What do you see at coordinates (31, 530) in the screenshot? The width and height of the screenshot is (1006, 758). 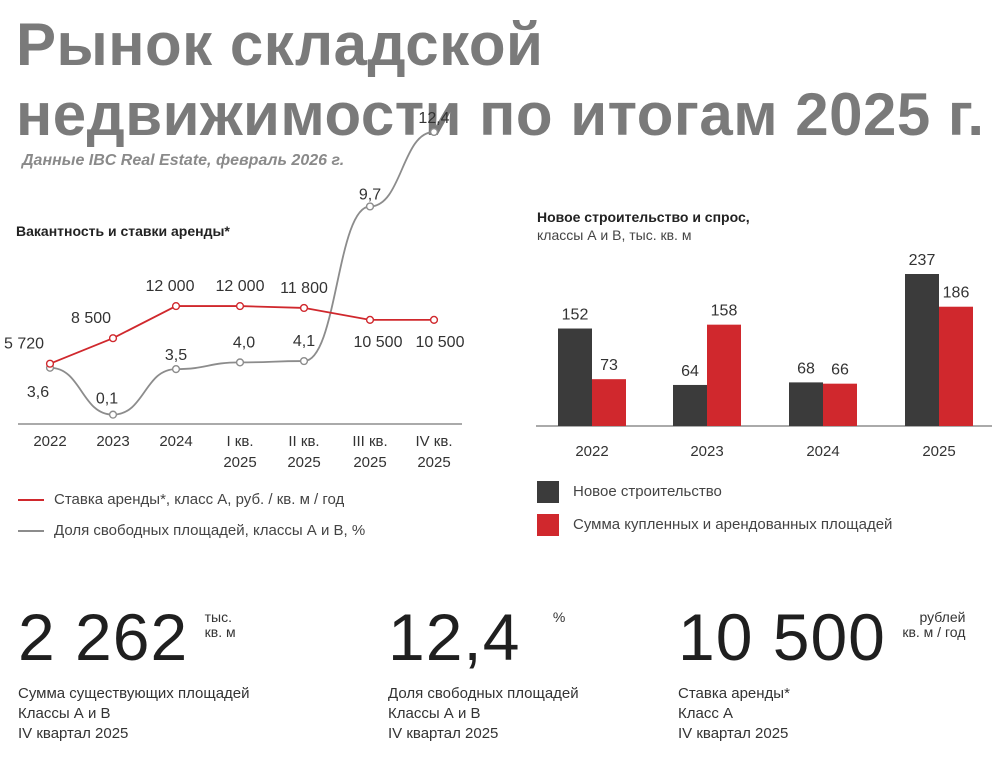 I see `legend-swatch-vacancy` at bounding box center [31, 530].